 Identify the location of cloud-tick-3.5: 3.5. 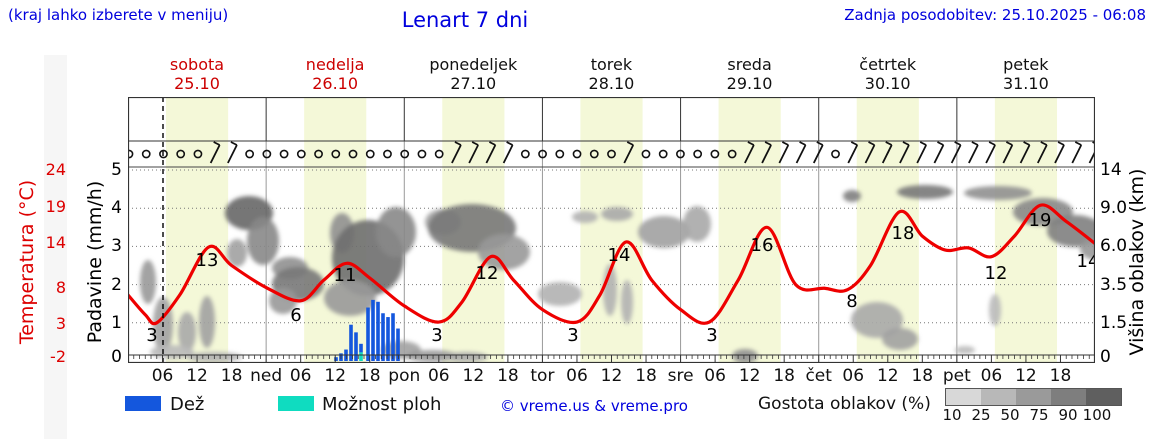
(1114, 284).